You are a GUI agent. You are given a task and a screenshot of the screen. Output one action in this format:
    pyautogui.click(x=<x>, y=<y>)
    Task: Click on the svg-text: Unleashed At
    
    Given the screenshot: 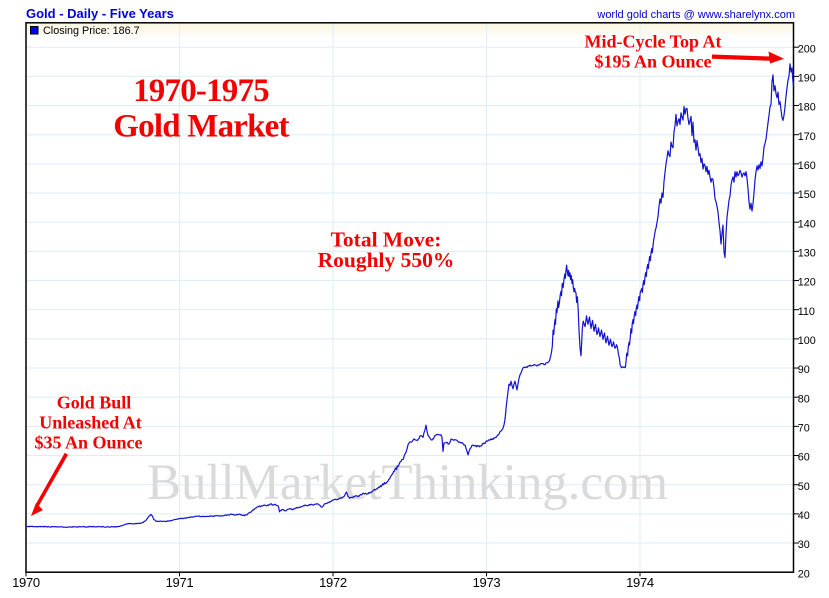 What is the action you would take?
    pyautogui.click(x=90, y=423)
    